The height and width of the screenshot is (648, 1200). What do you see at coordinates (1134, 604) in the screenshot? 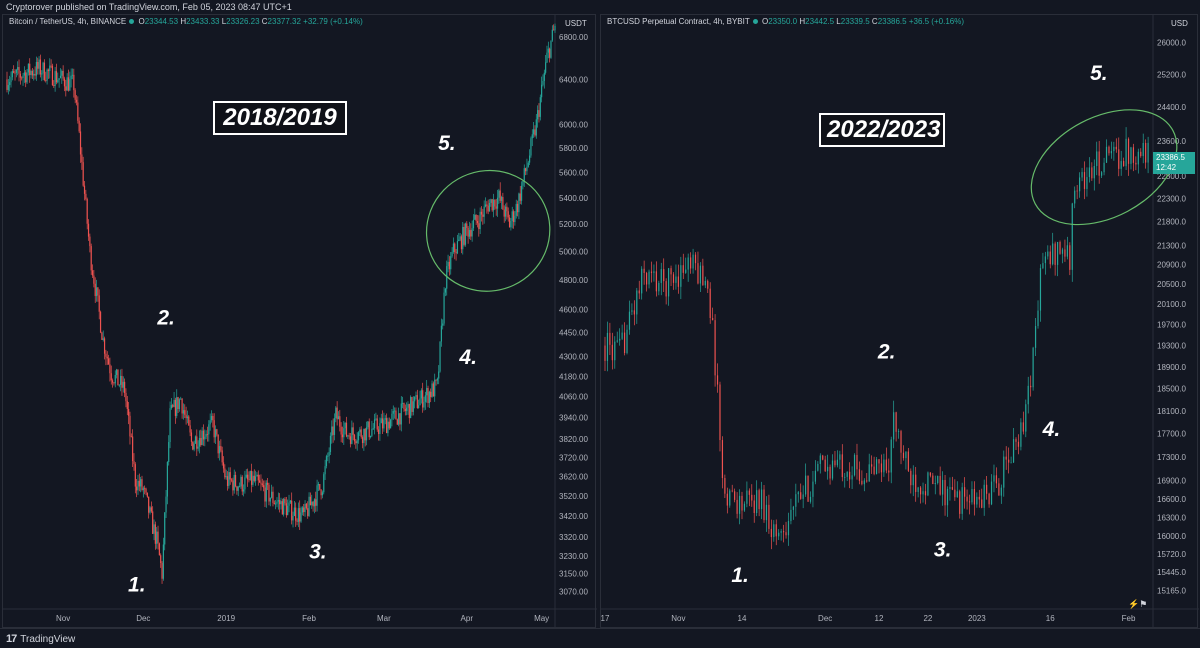
I see `lightning-icon: ⚡` at bounding box center [1134, 604].